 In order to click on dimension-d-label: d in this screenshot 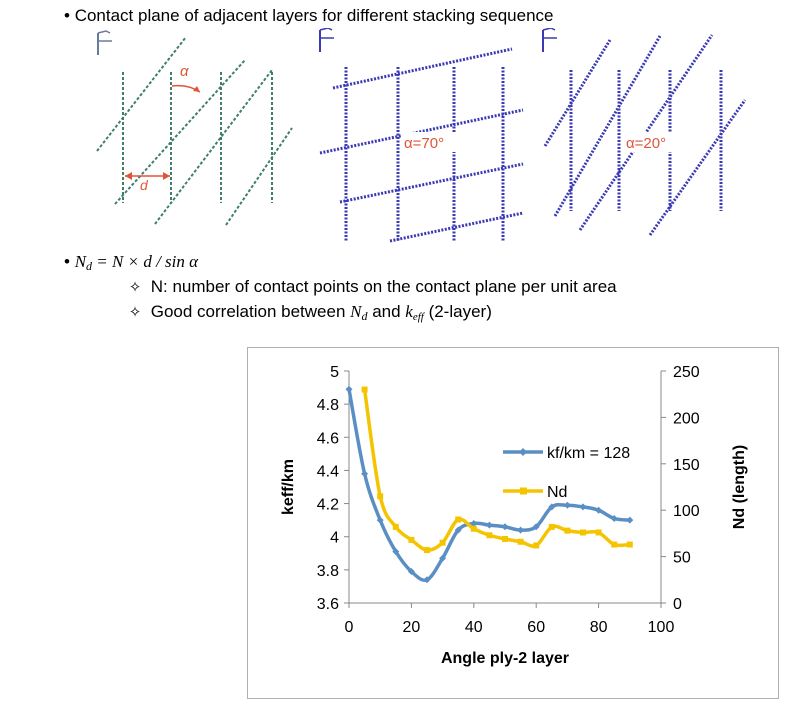, I will do `click(144, 185)`.